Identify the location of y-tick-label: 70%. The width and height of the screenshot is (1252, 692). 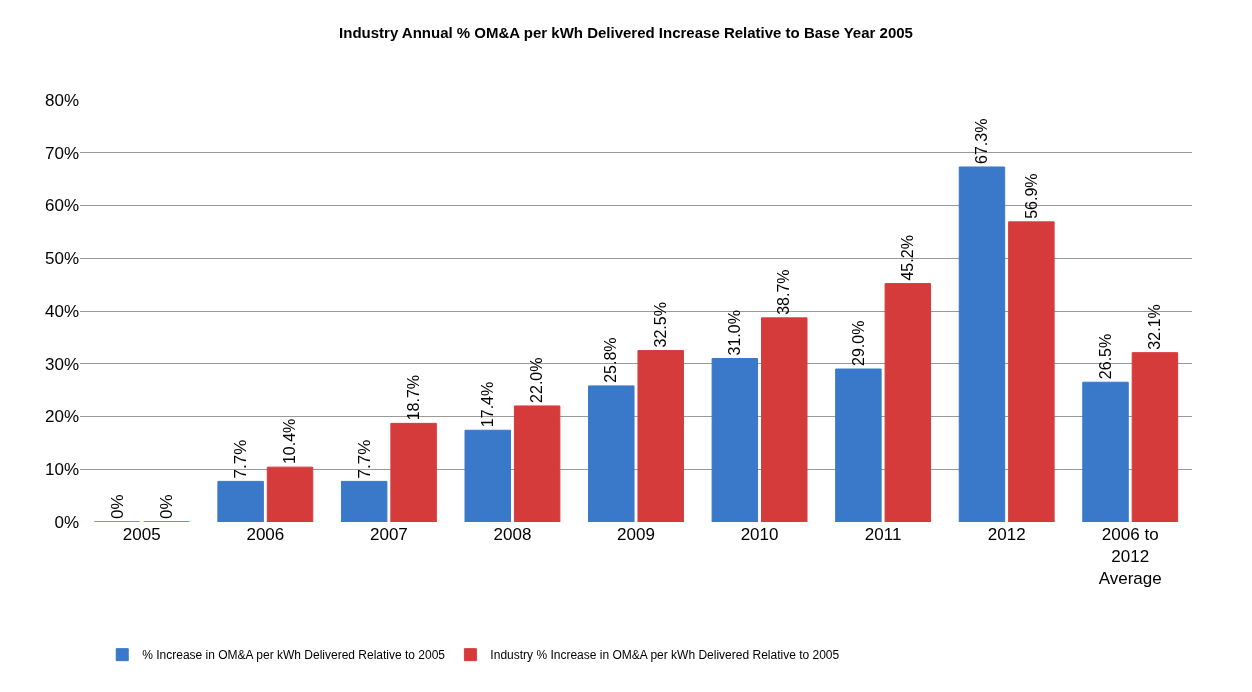
(61, 153).